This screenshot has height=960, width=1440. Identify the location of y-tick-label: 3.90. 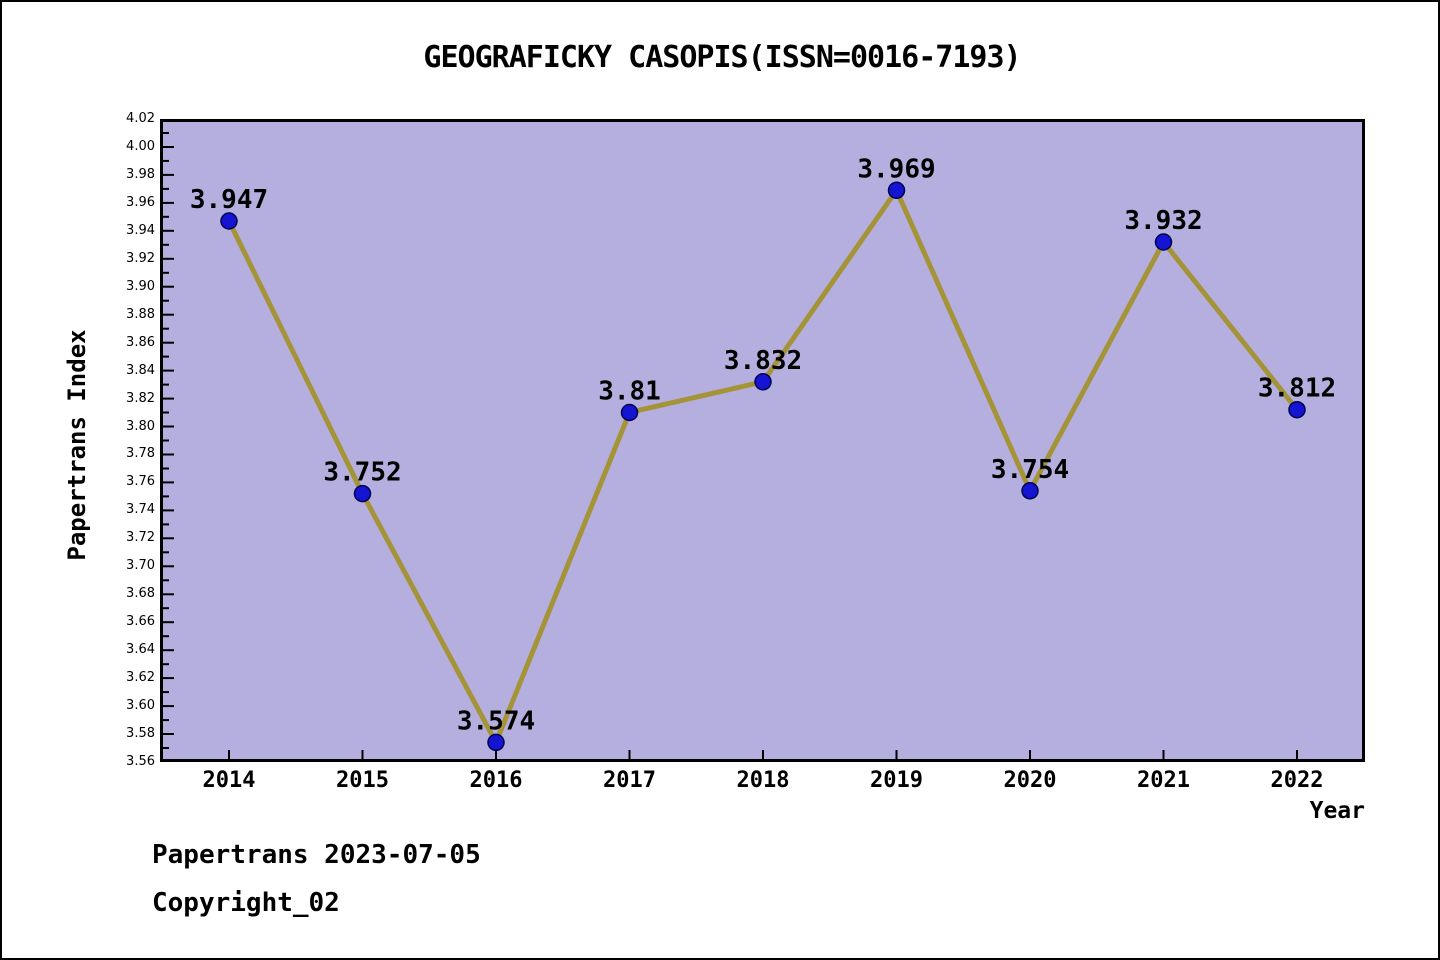
(140, 286).